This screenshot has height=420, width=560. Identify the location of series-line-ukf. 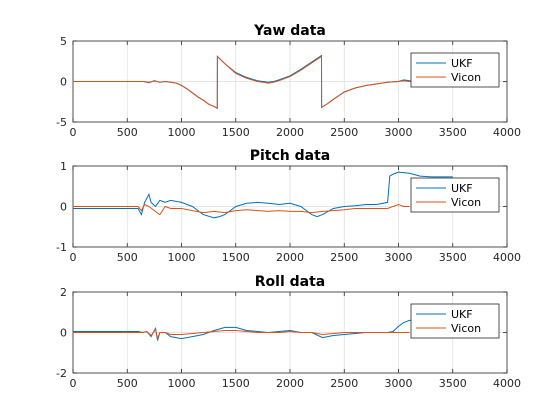
(263, 195).